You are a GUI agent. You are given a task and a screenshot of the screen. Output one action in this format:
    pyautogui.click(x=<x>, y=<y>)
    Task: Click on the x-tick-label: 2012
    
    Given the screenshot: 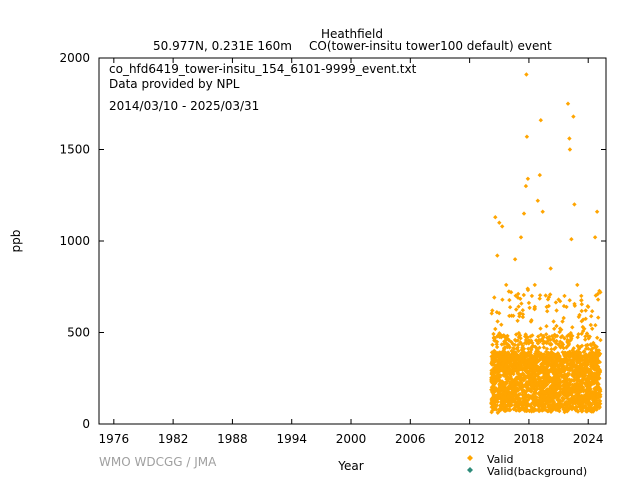 What is the action you would take?
    pyautogui.click(x=469, y=439)
    